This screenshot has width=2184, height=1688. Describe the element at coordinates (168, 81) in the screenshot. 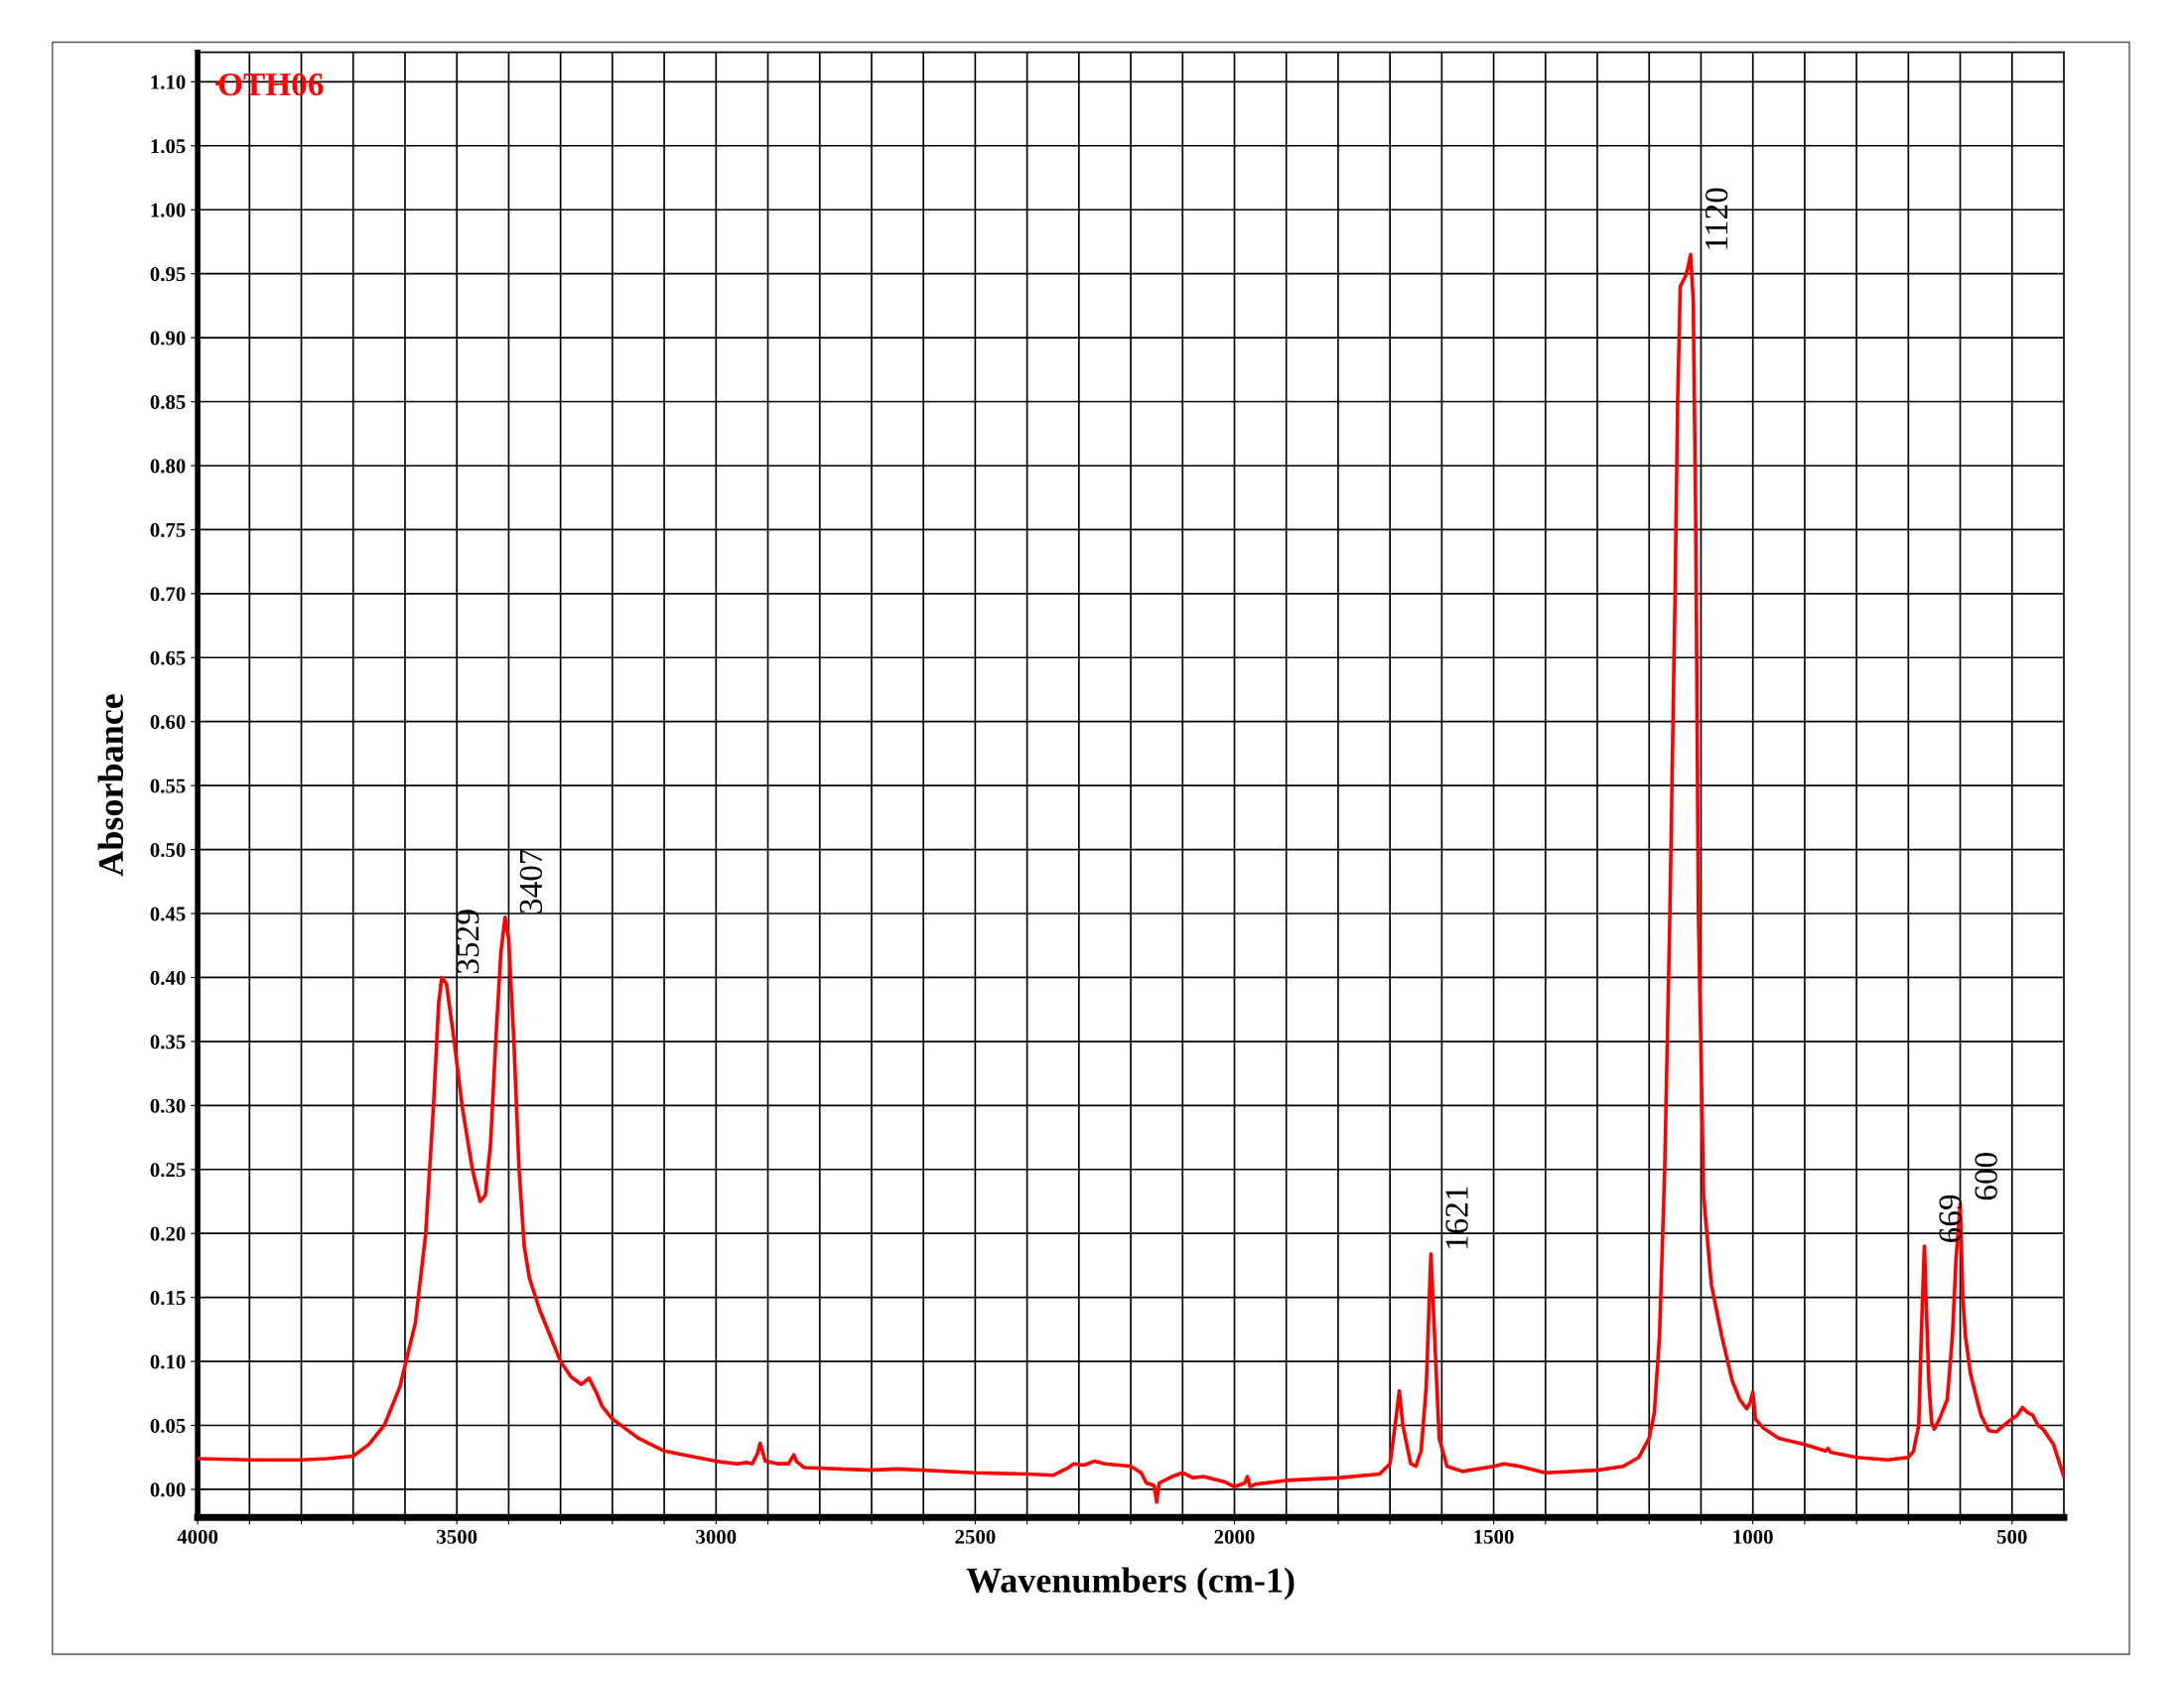

I see `y-tick-label: 1.10` at that location.